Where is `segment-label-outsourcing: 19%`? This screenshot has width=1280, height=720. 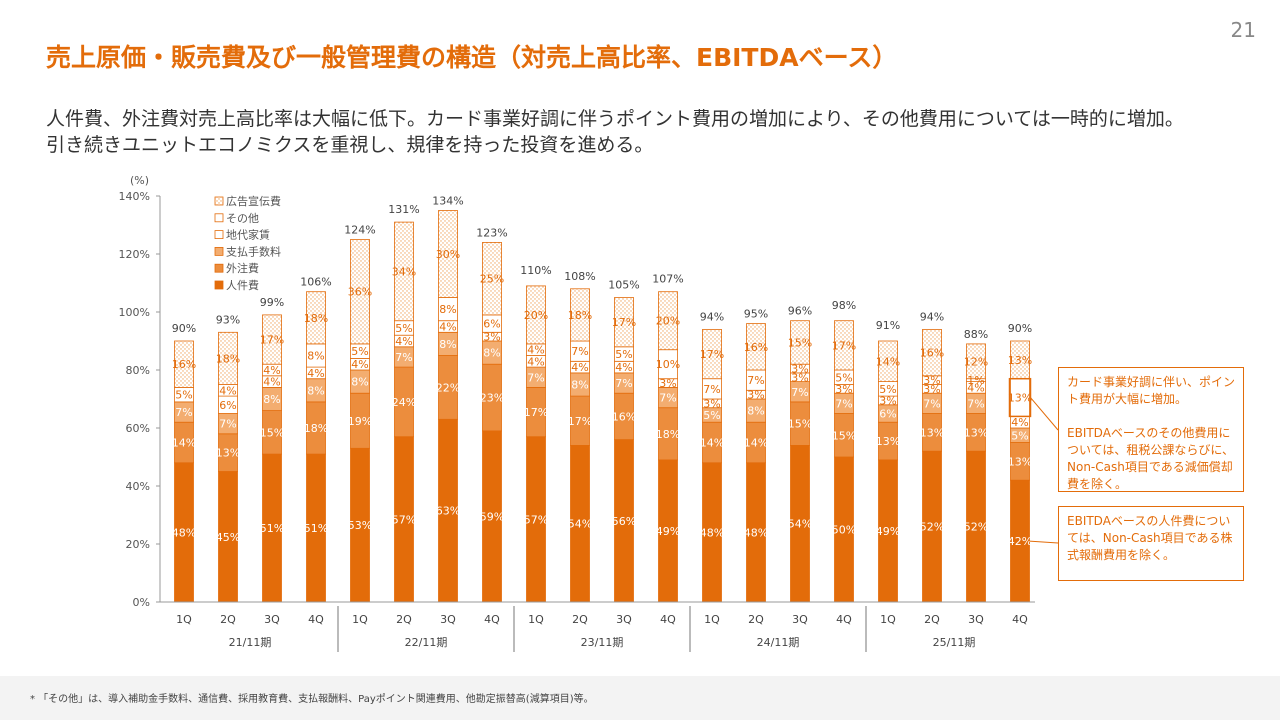
segment-label-outsourcing: 19% is located at coordinates (360, 421).